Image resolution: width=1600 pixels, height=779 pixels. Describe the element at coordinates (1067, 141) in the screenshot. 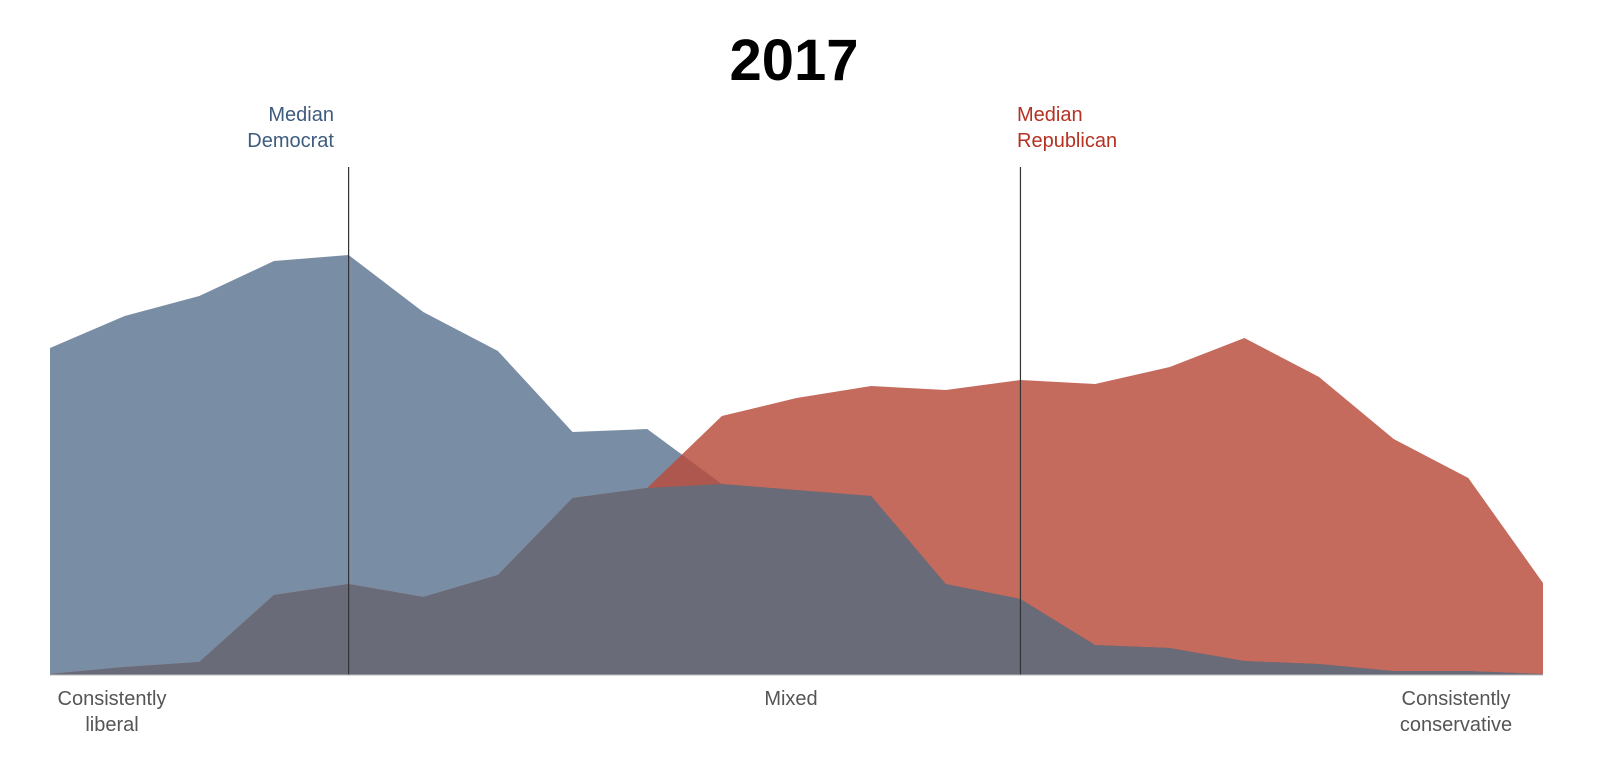

I see `median-republican-label-line2: Republican` at that location.